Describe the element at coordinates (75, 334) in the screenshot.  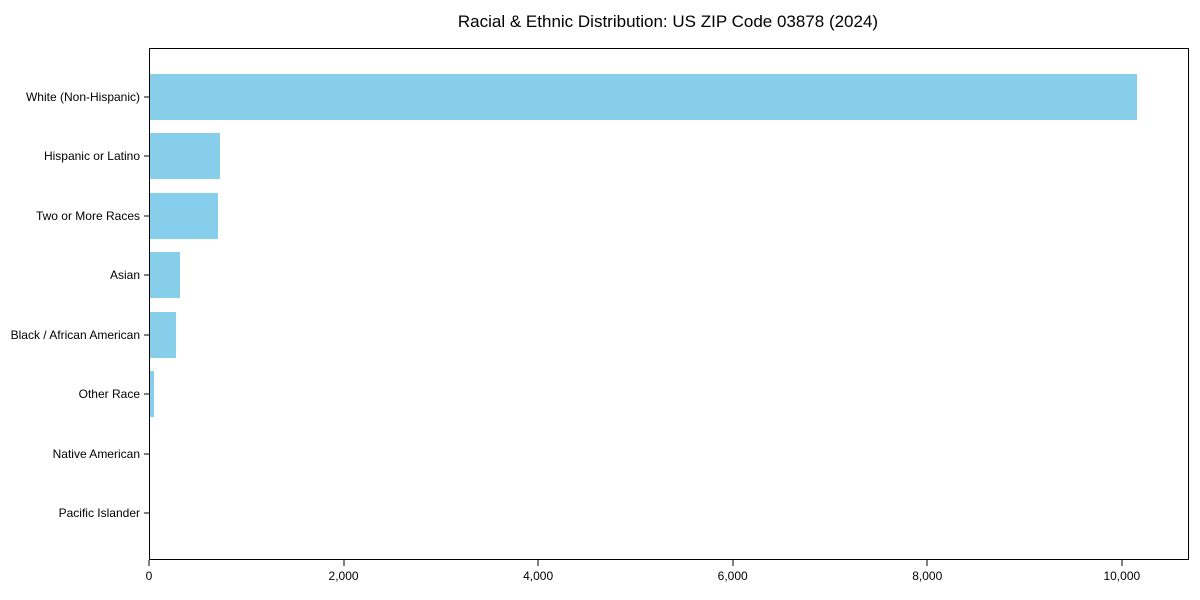
I see `y-axis-label: Black / African American` at that location.